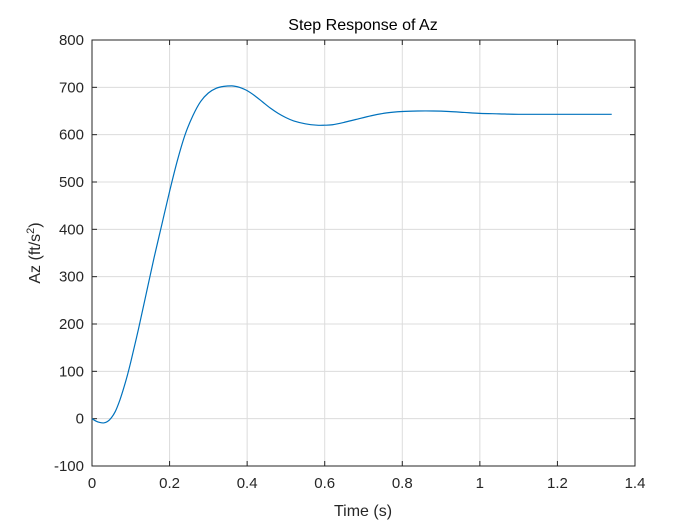  I want to click on y-tick-label: 400, so click(71, 229).